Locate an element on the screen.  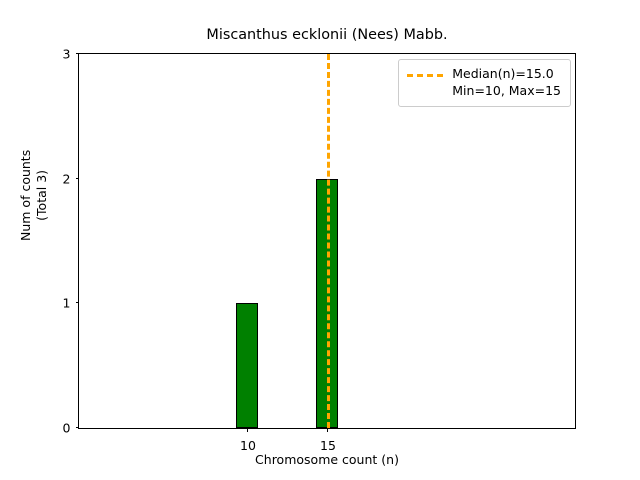
ytick-label-3: 3 is located at coordinates (66, 54).